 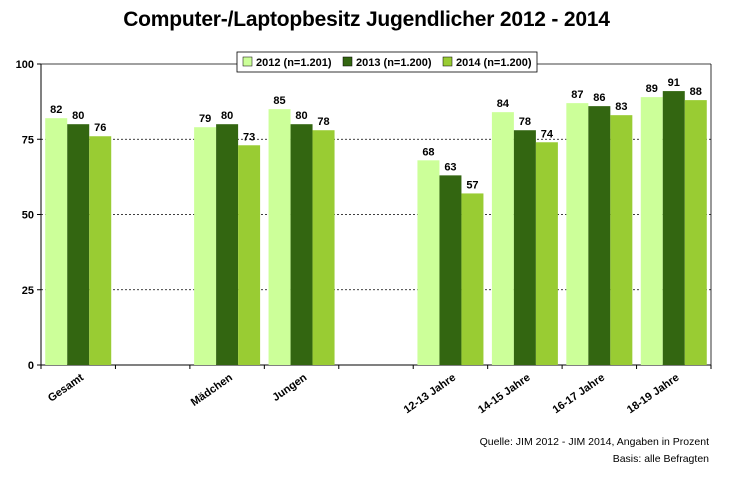 What do you see at coordinates (289, 387) in the screenshot?
I see `x-category-label: Jungen` at bounding box center [289, 387].